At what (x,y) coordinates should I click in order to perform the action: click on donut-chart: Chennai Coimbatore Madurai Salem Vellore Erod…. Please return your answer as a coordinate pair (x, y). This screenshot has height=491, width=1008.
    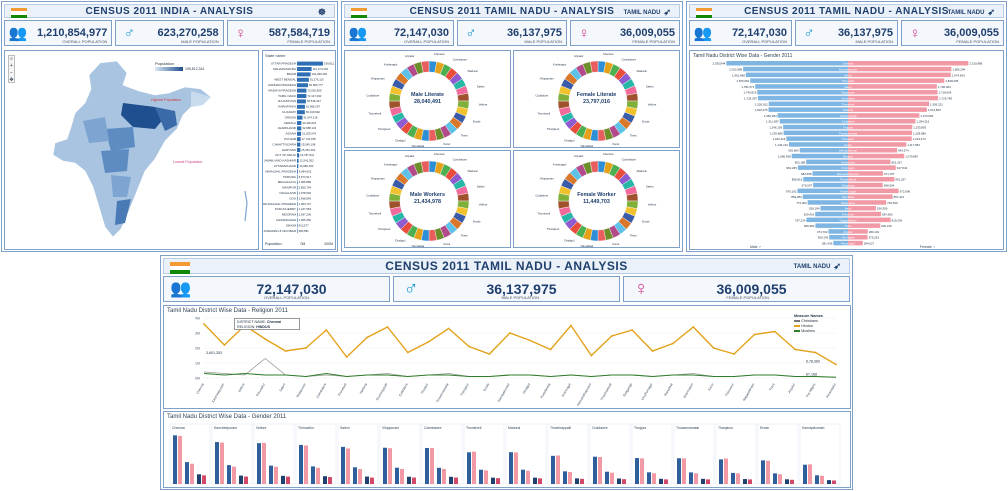
    Looking at the image, I should click on (428, 99).